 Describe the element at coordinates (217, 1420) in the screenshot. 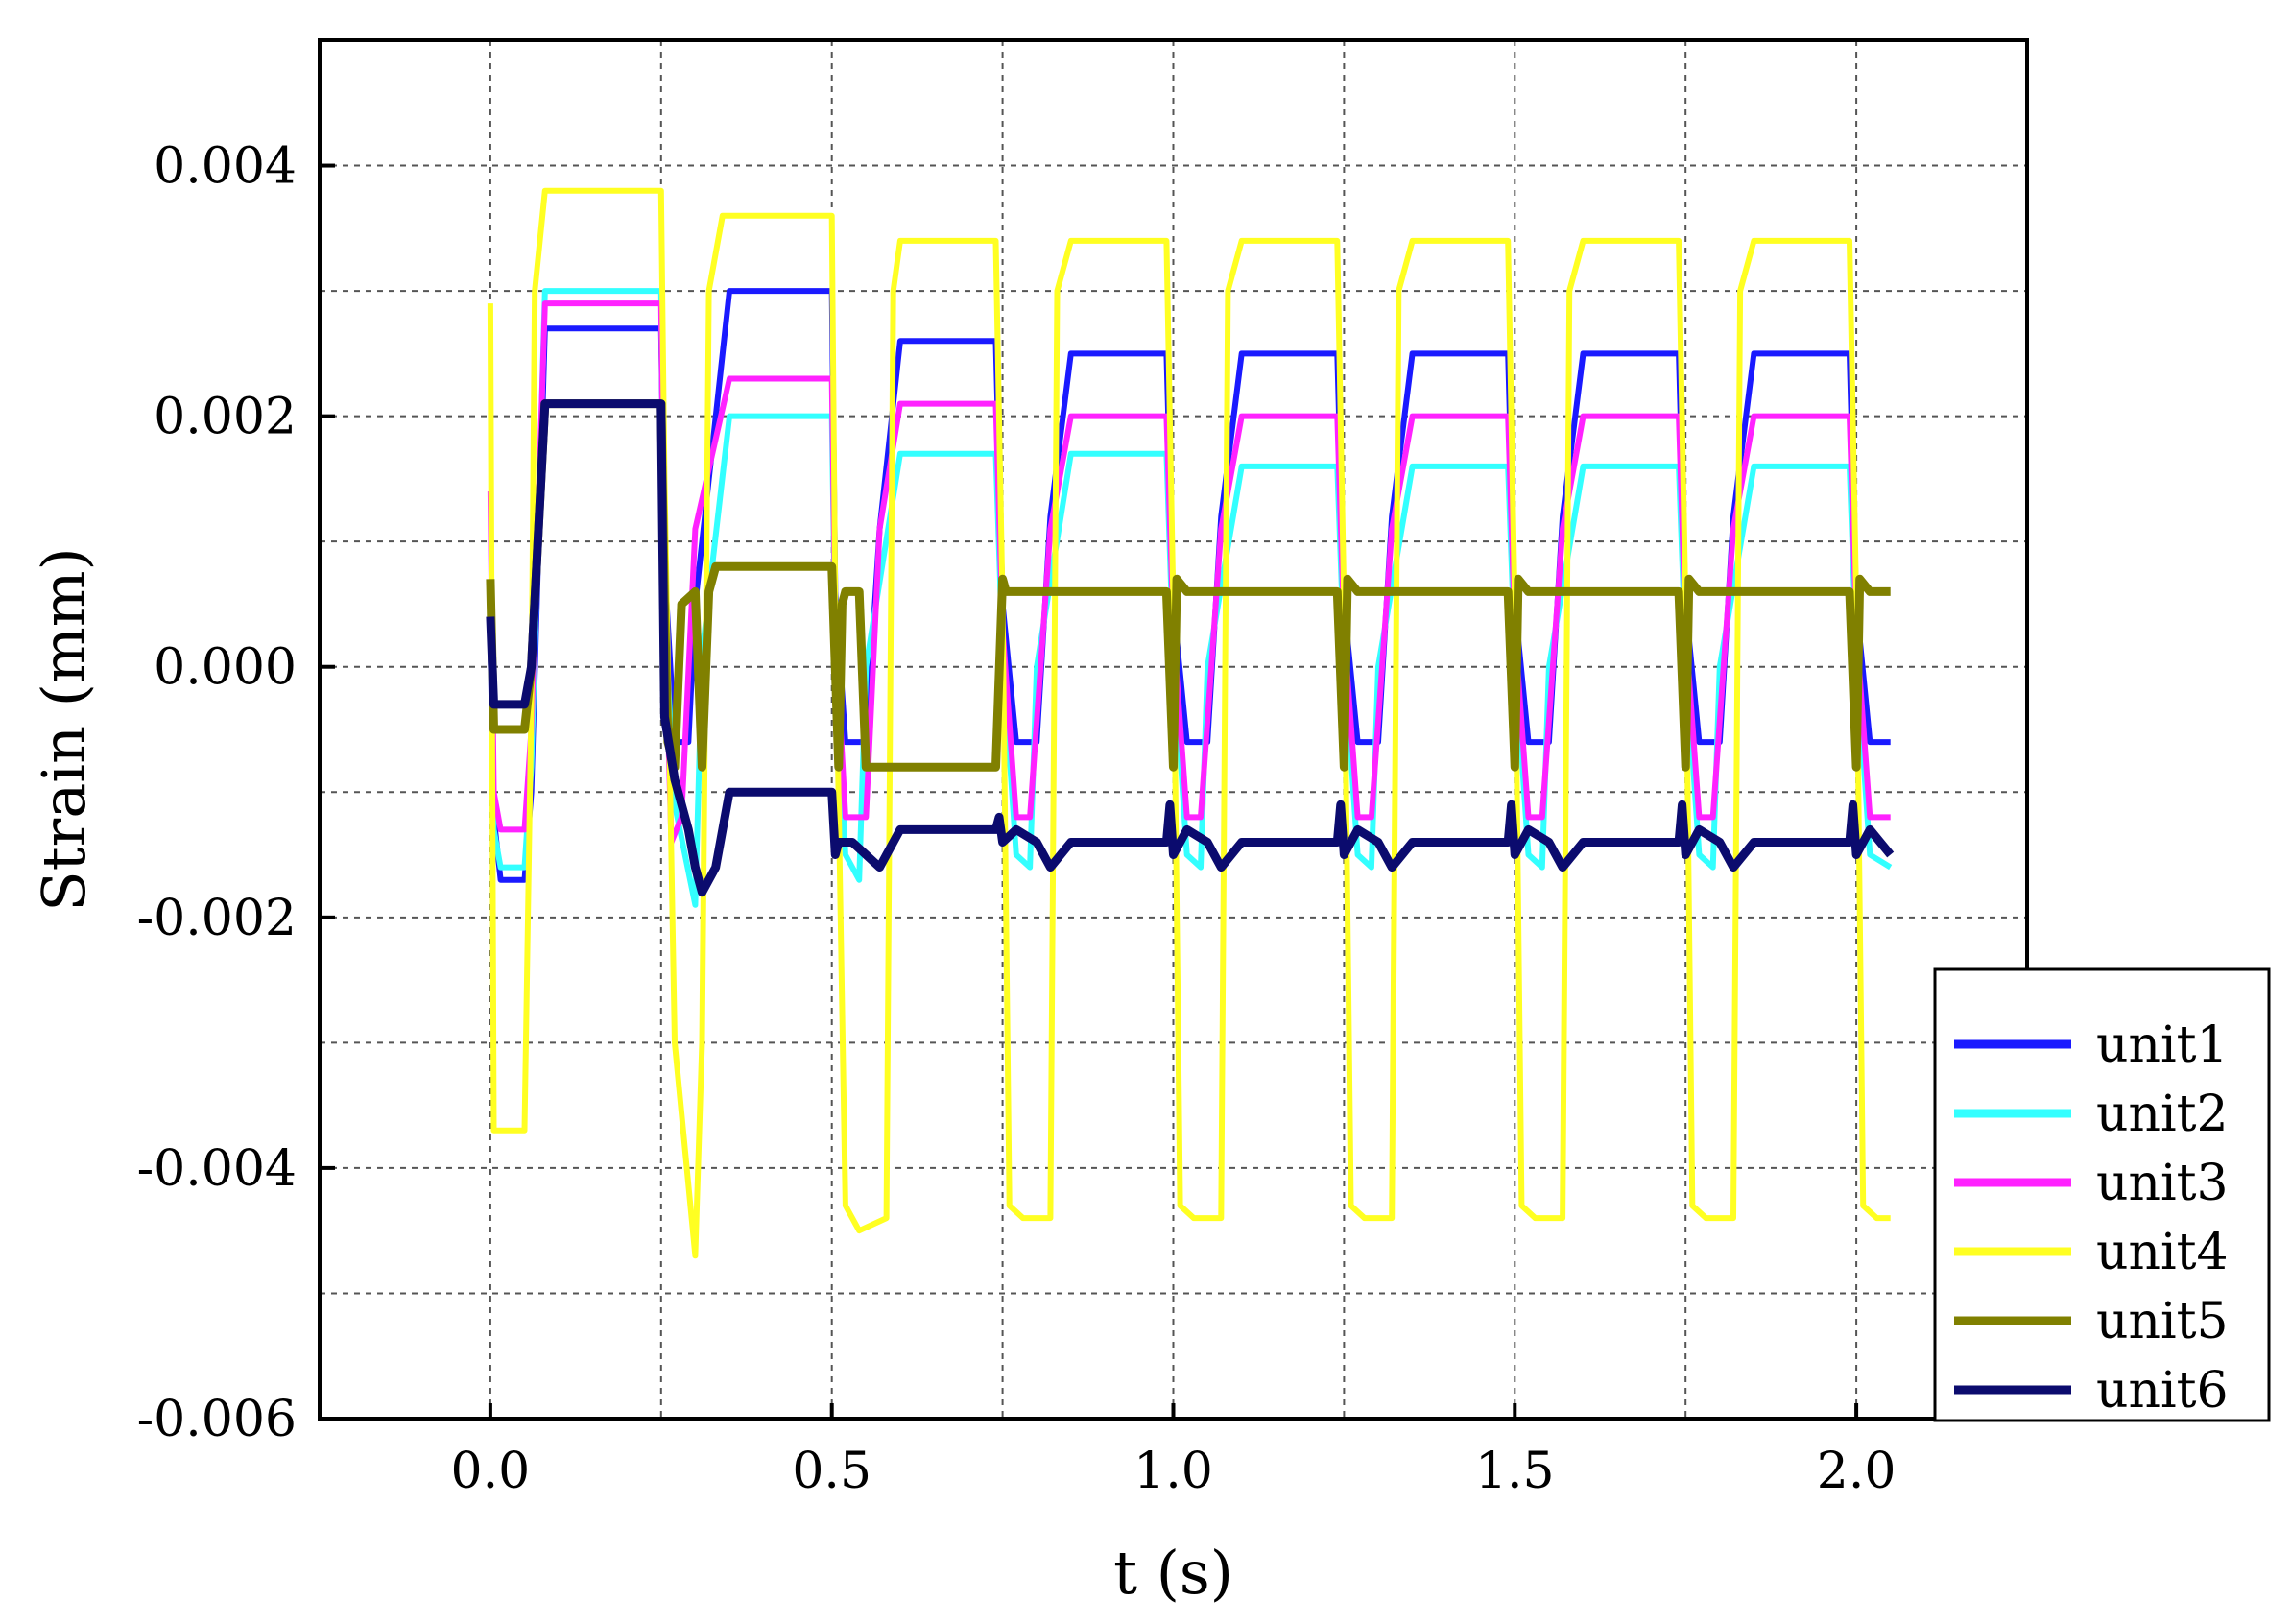

I see `y-tick-label: -0.006` at that location.